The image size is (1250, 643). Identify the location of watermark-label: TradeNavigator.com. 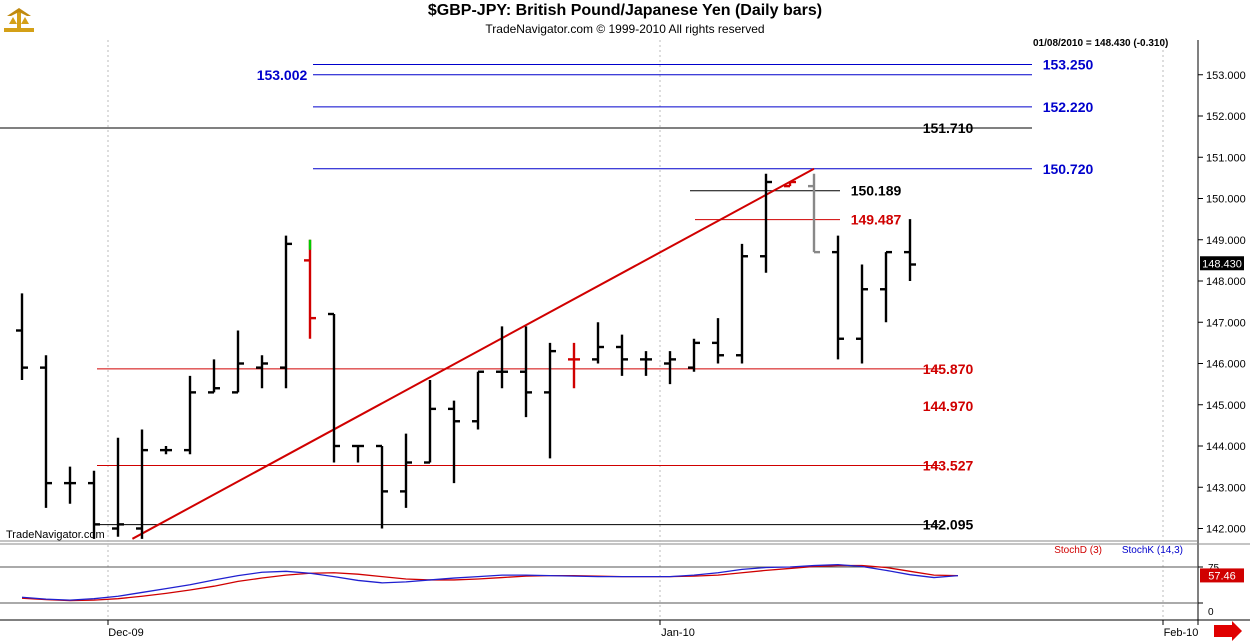
(55, 535).